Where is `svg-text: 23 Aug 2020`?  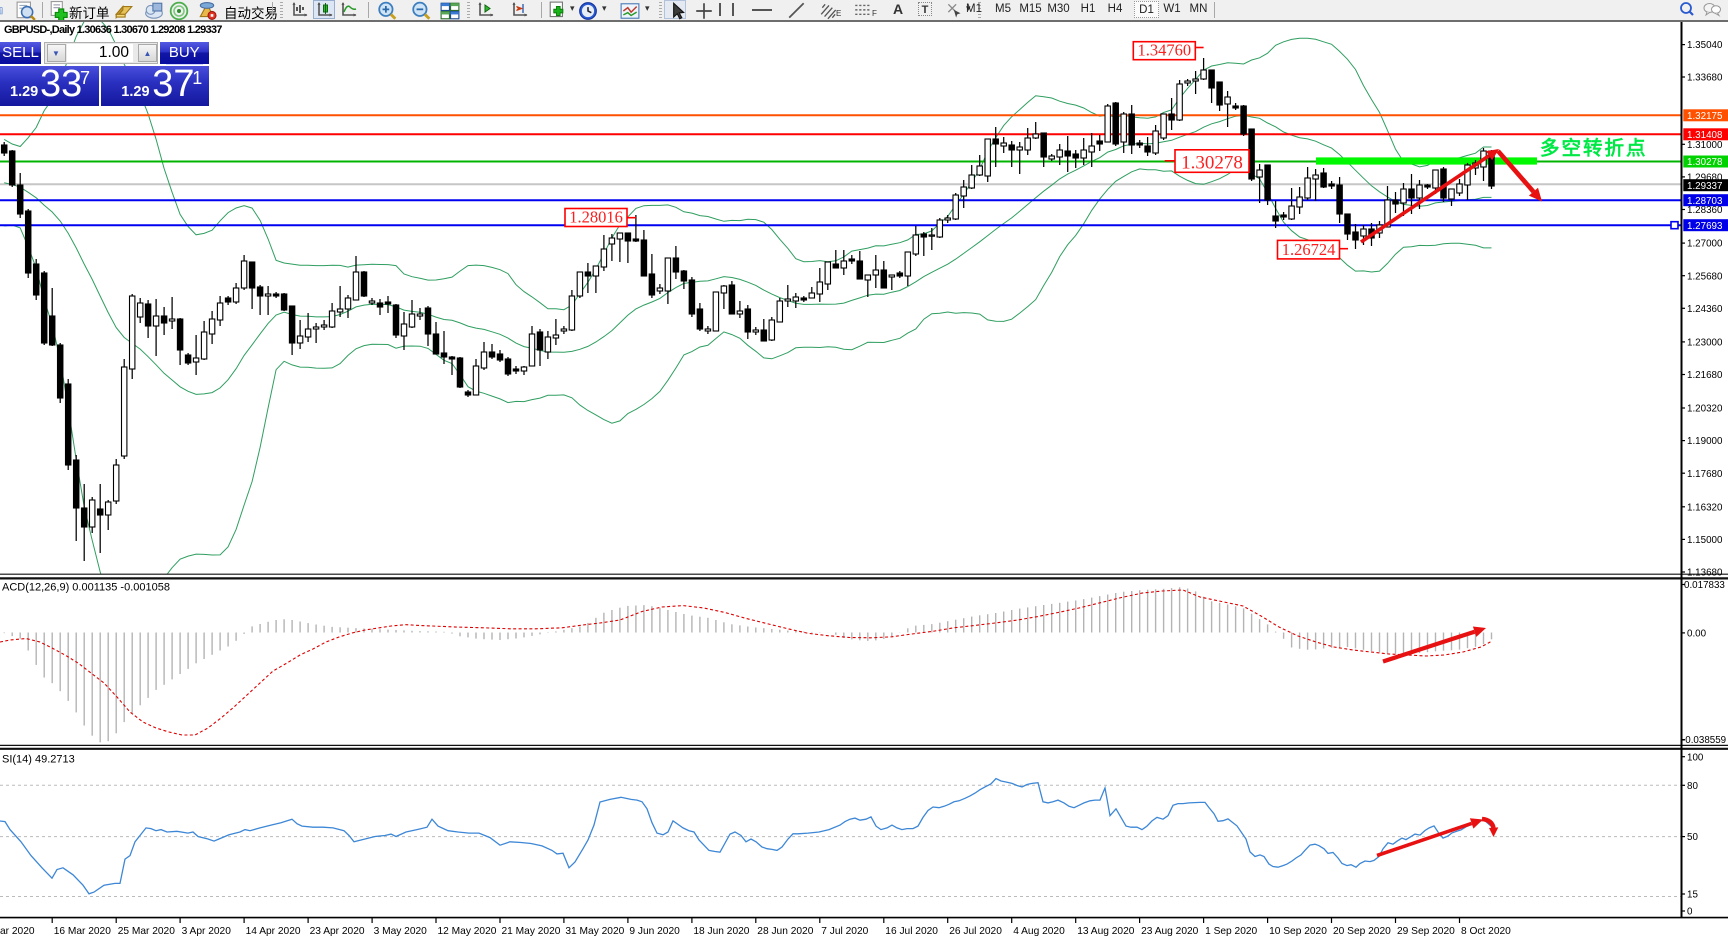
svg-text: 23 Aug 2020 is located at coordinates (1170, 931).